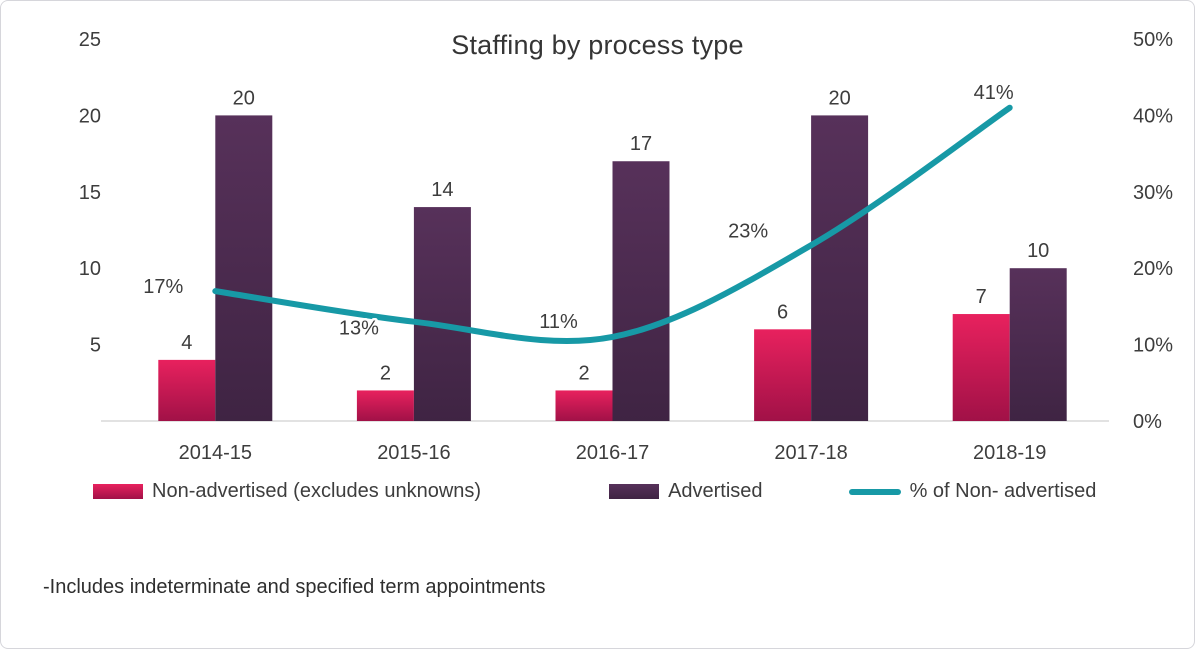  I want to click on legend-label-non-advertised: Non-advertised (excludes unknowns), so click(317, 491).